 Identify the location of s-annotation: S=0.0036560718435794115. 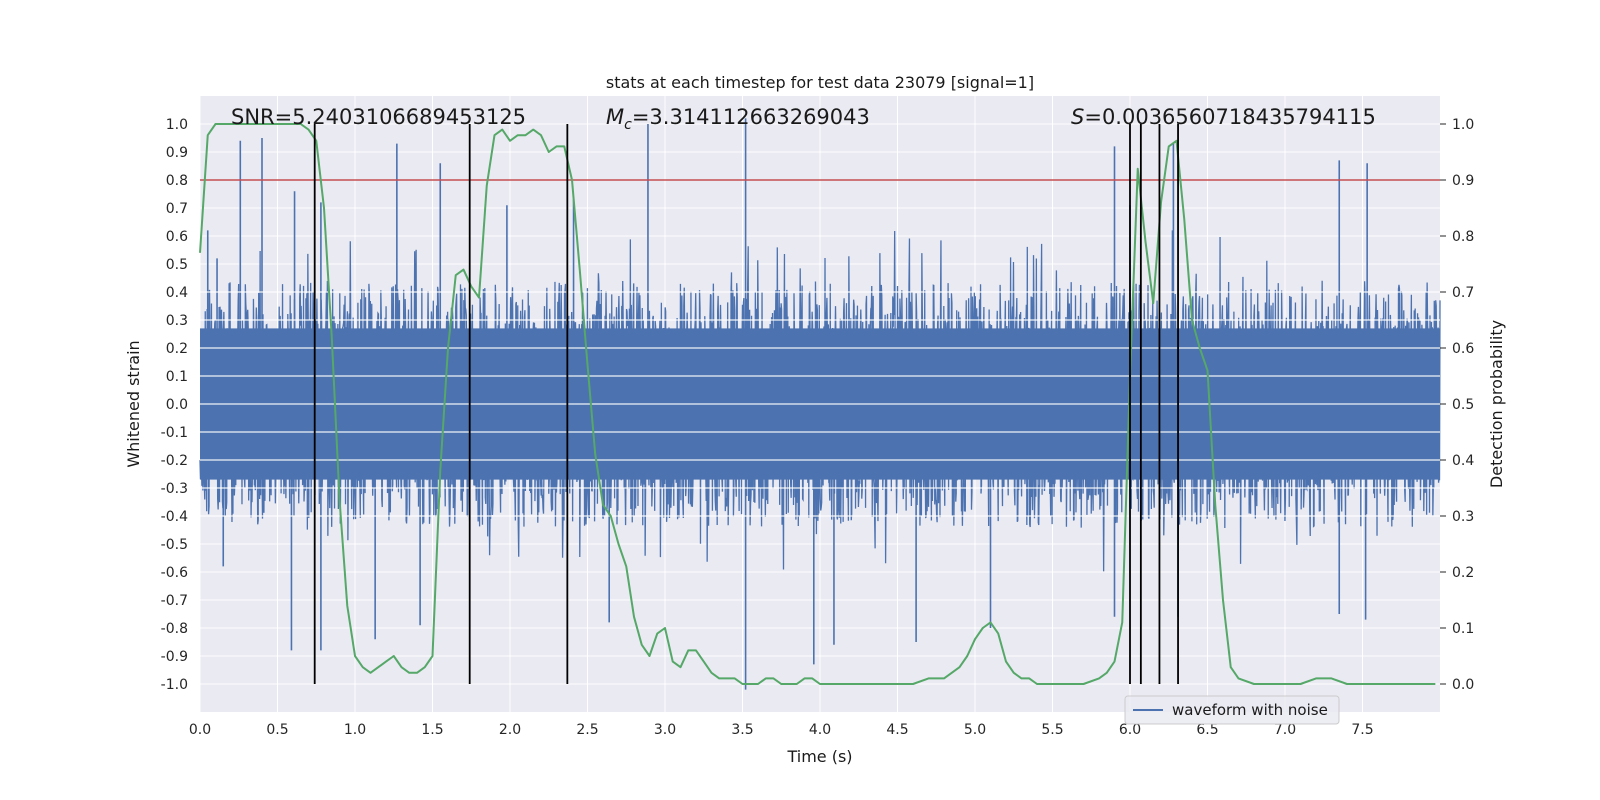
(1223, 117).